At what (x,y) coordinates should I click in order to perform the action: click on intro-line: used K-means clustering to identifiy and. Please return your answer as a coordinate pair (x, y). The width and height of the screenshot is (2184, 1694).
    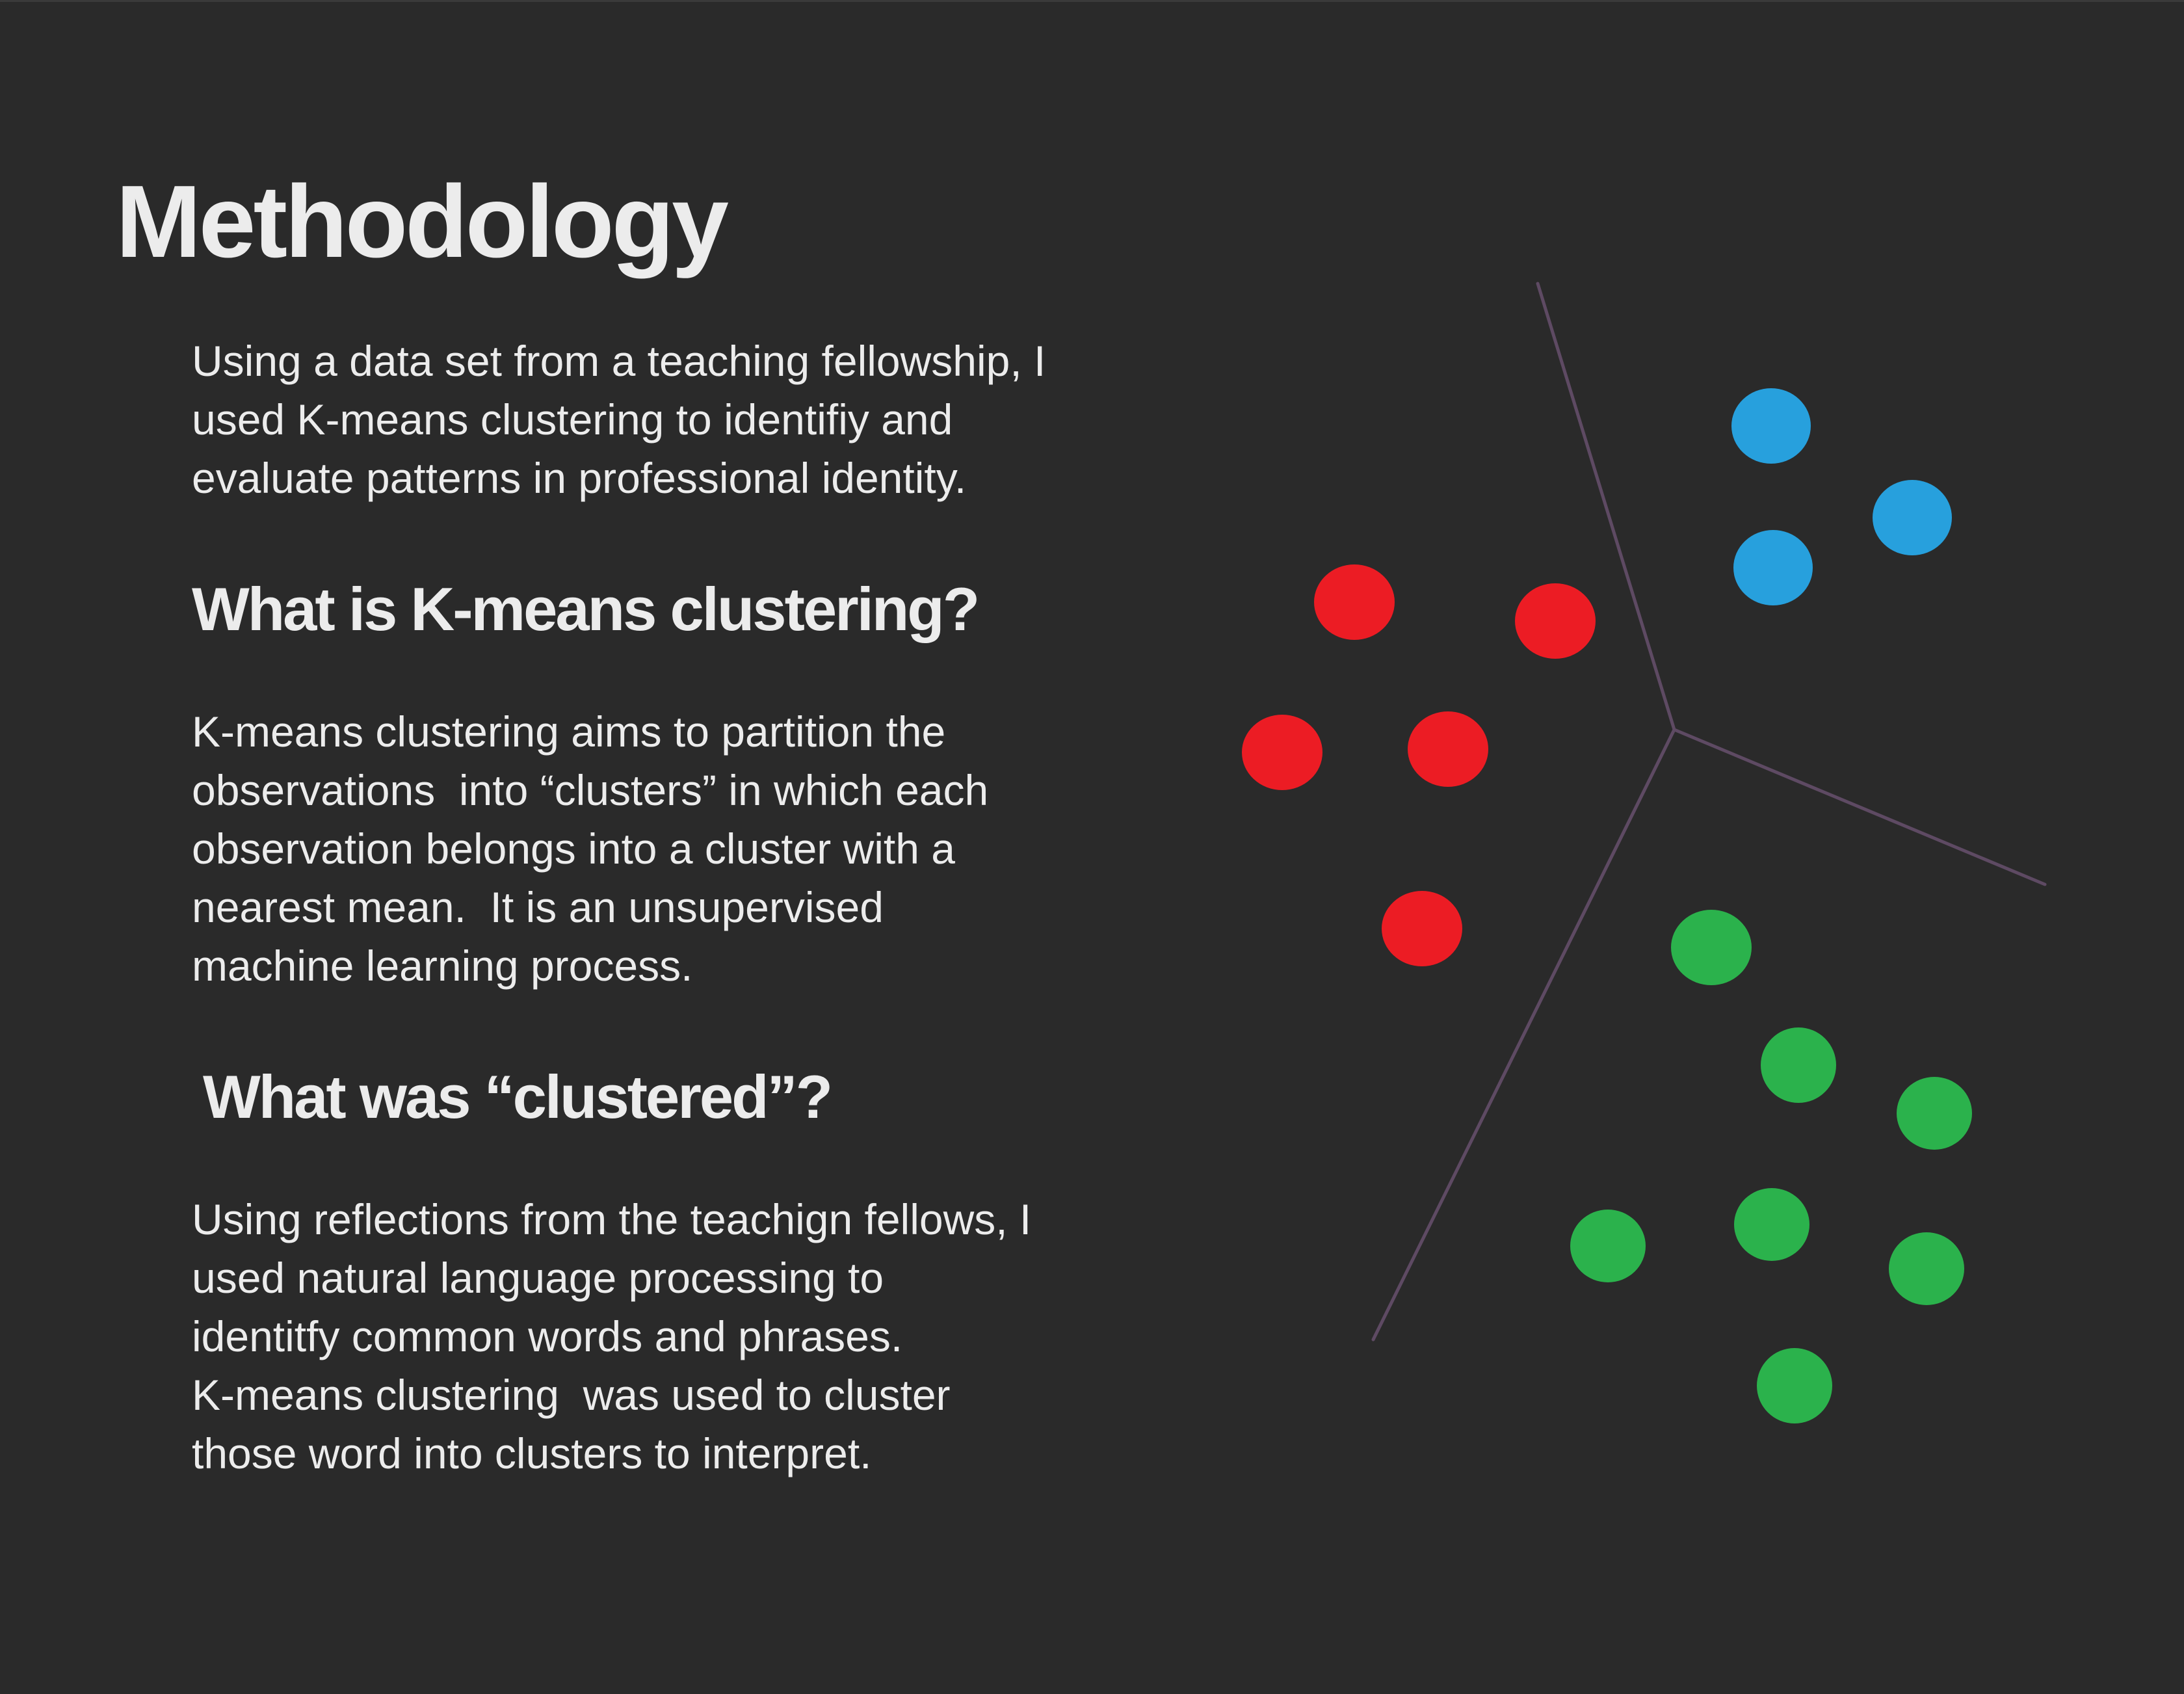
    Looking at the image, I should click on (572, 419).